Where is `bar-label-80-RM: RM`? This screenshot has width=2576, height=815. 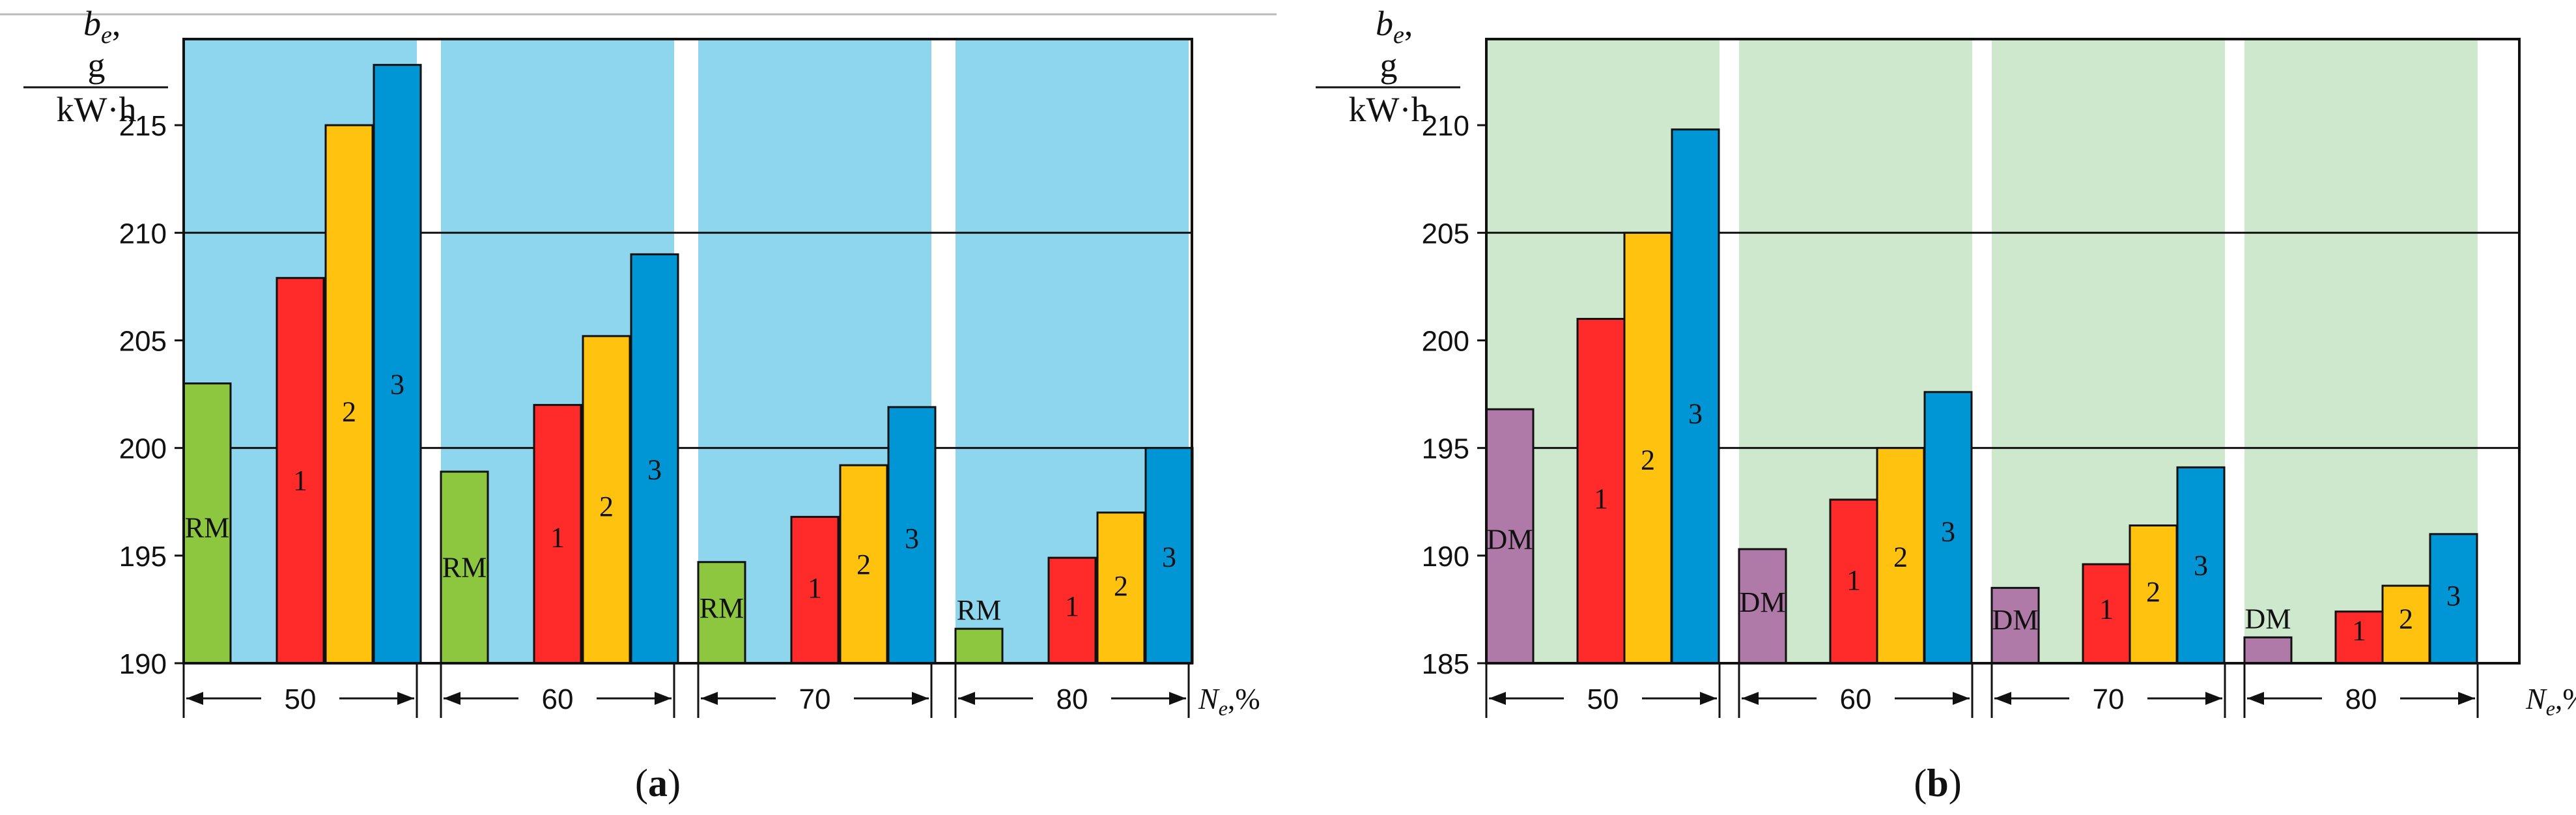 bar-label-80-RM: RM is located at coordinates (979, 610).